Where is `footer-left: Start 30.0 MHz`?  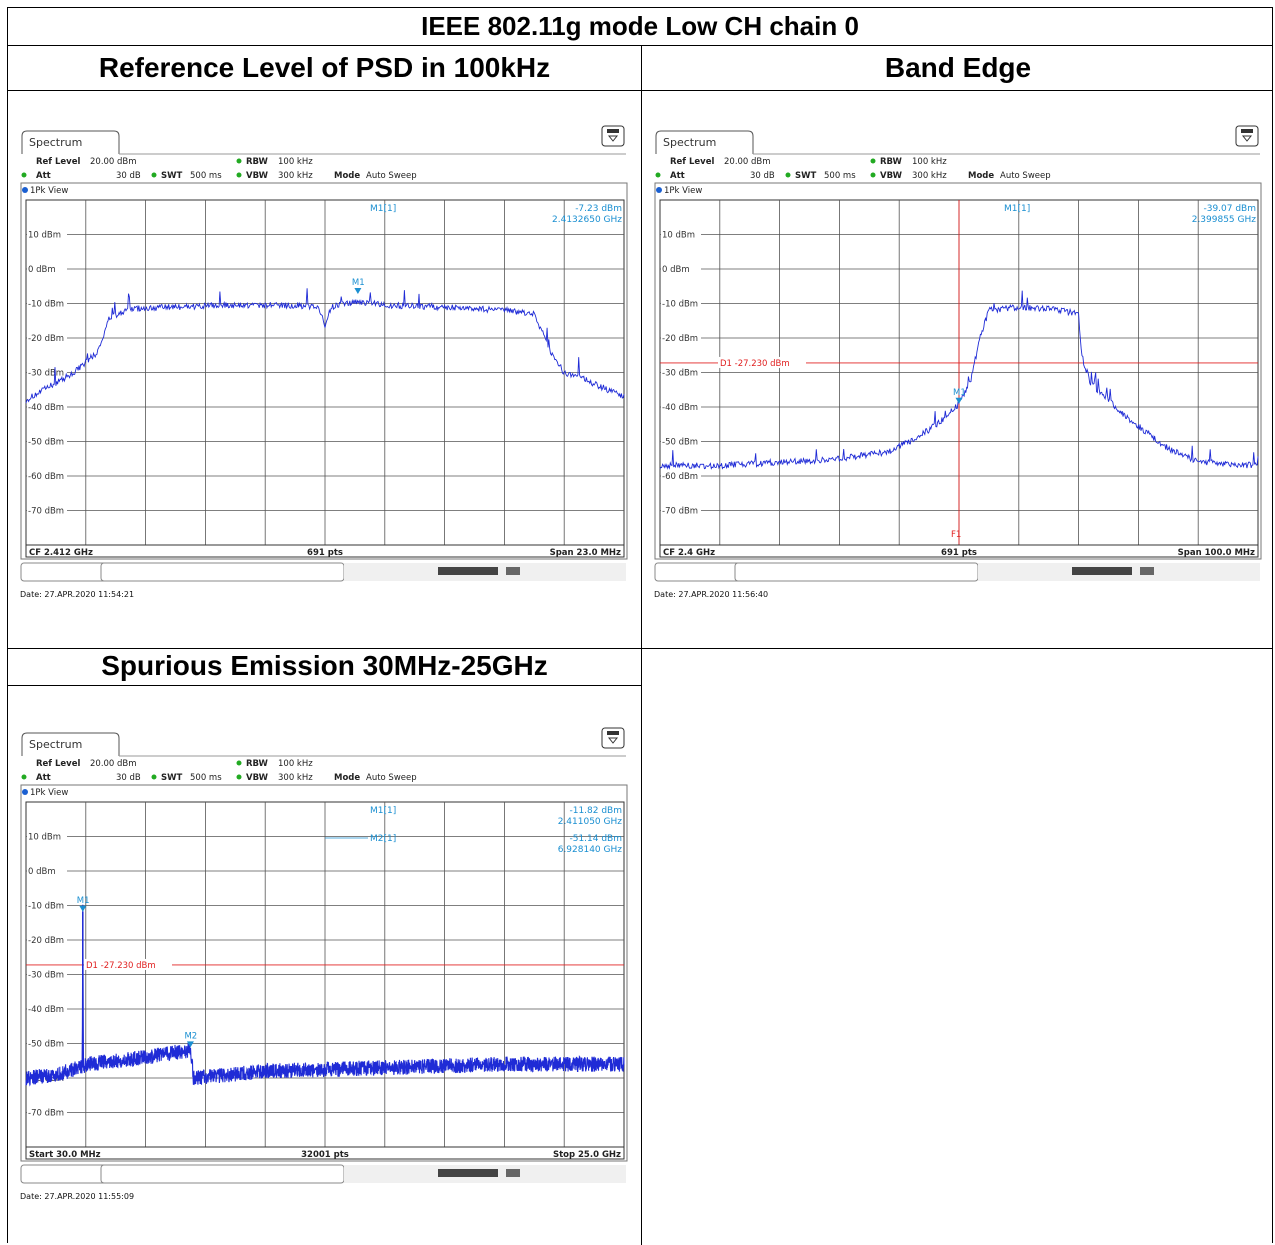
footer-left: Start 30.0 MHz is located at coordinates (65, 1155).